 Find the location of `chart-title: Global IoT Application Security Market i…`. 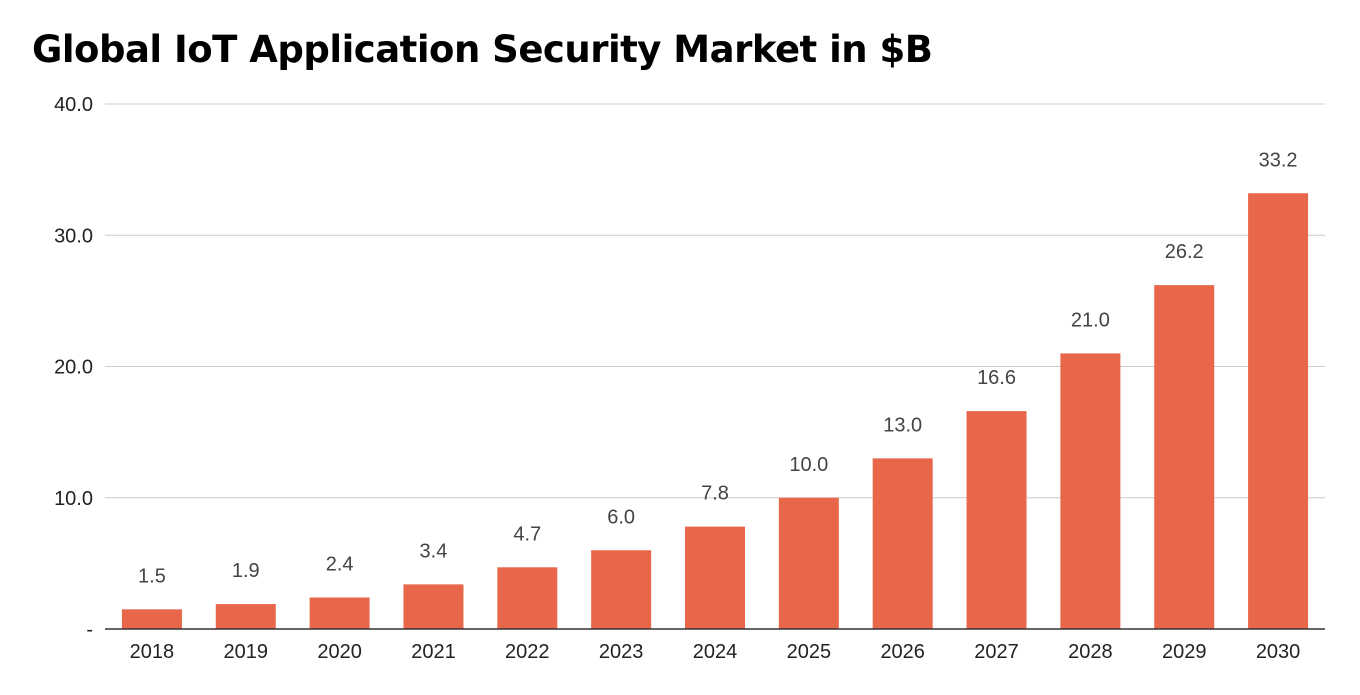

chart-title: Global IoT Application Security Market i… is located at coordinates (482, 49).